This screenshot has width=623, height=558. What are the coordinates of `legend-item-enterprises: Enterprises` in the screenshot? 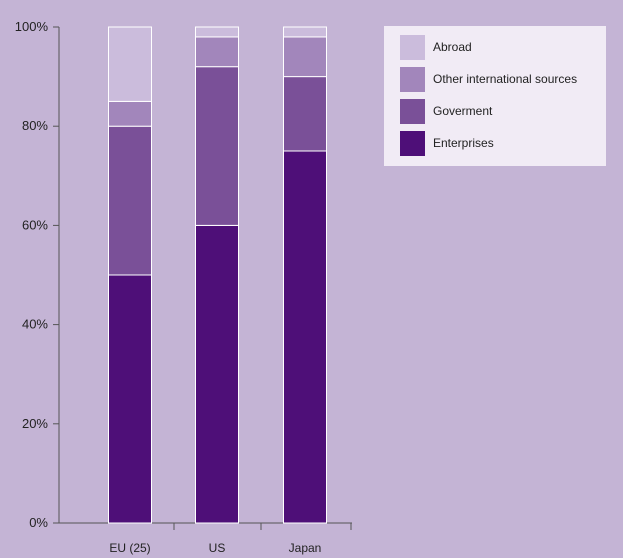 It's located at (447, 143).